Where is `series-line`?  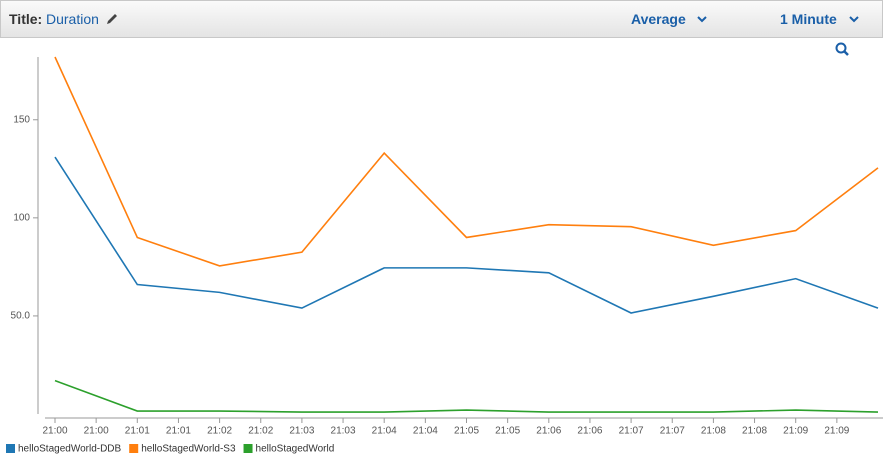
series-line is located at coordinates (466, 396).